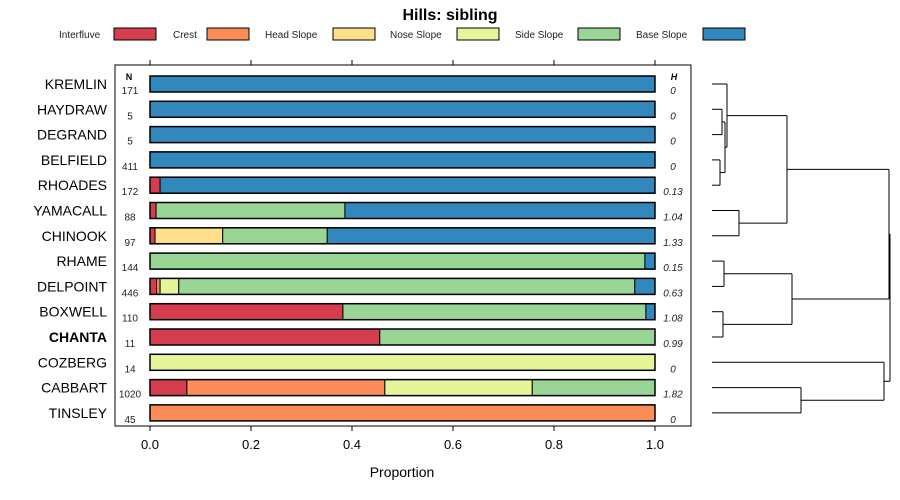 This screenshot has width=900, height=500. I want to click on row-chinook: CHINOOK 97 1.33, so click(362, 238).